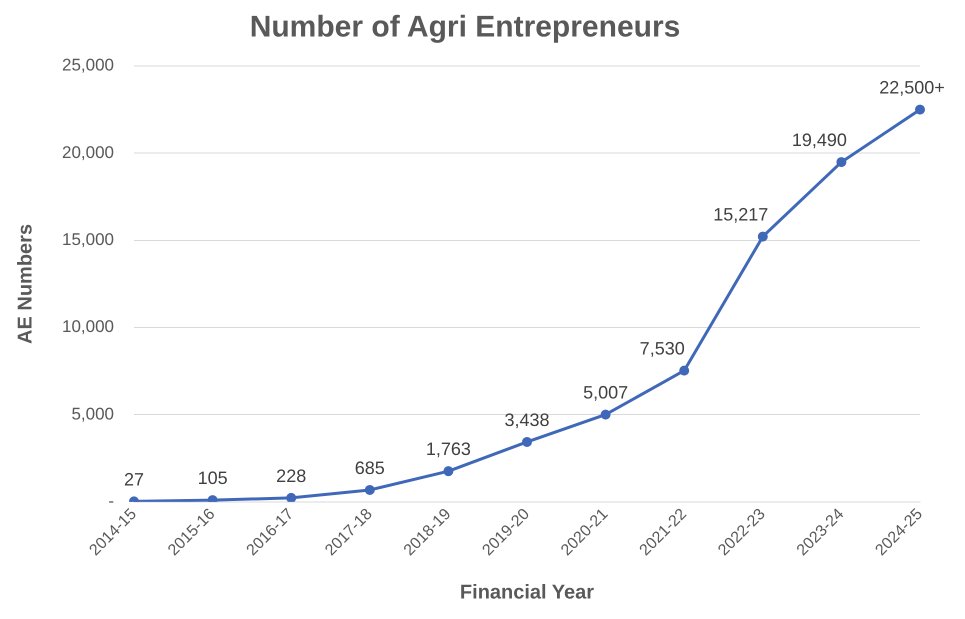 The width and height of the screenshot is (965, 619). What do you see at coordinates (88, 152) in the screenshot?
I see `y-tick-label: 20,000` at bounding box center [88, 152].